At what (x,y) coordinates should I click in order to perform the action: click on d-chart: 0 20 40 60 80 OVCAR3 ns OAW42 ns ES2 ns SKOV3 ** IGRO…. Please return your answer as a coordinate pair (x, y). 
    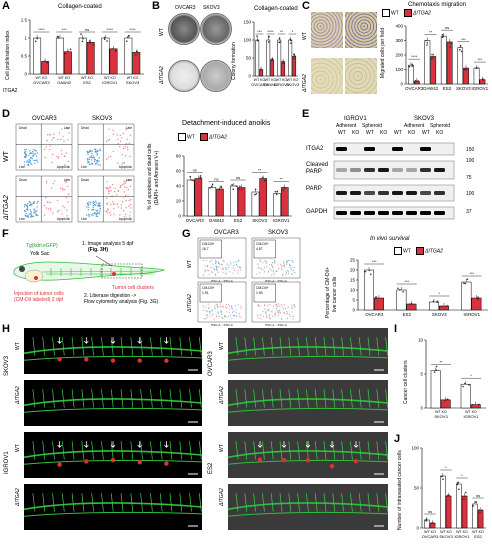
    Looking at the image, I should click on (234, 188).